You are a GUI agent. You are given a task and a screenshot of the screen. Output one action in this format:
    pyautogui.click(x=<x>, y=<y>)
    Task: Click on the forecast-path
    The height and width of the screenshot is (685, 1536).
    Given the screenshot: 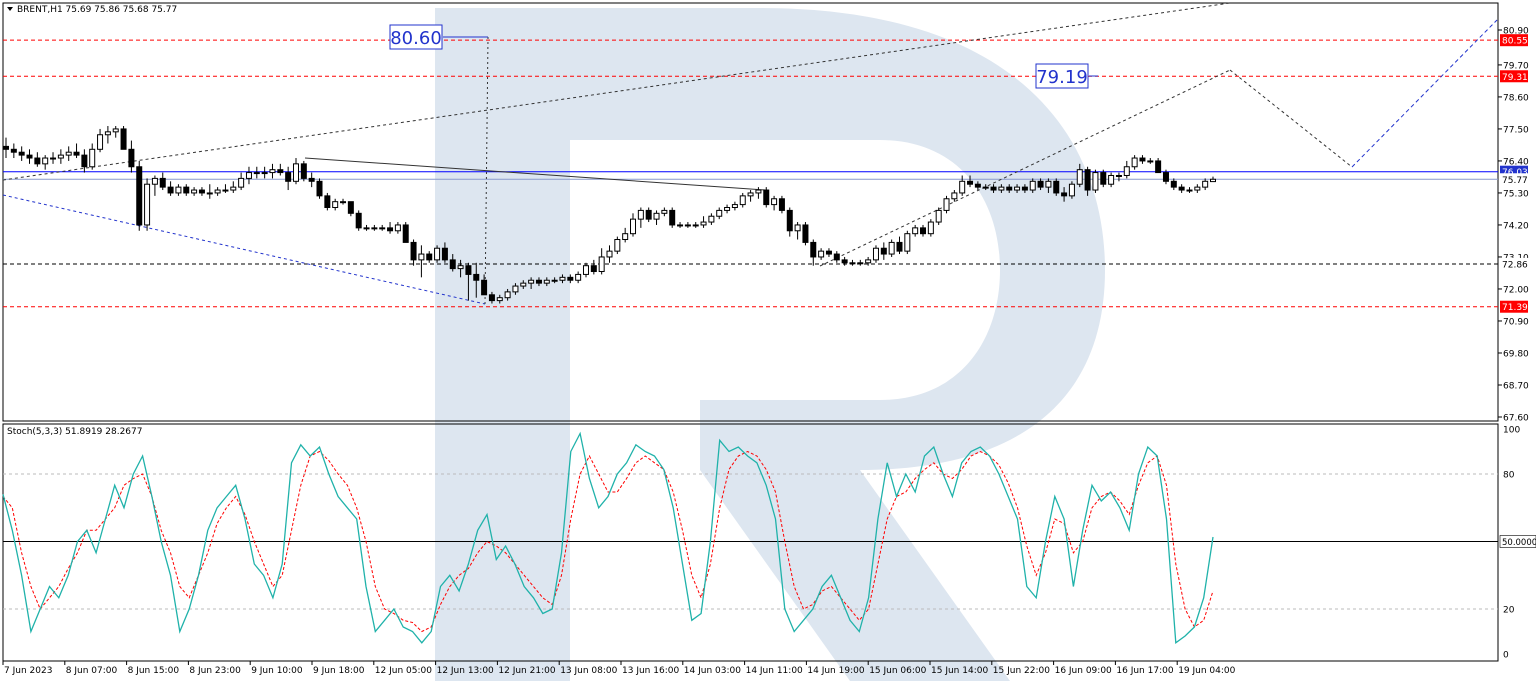 What is the action you would take?
    pyautogui.click(x=1363, y=93)
    